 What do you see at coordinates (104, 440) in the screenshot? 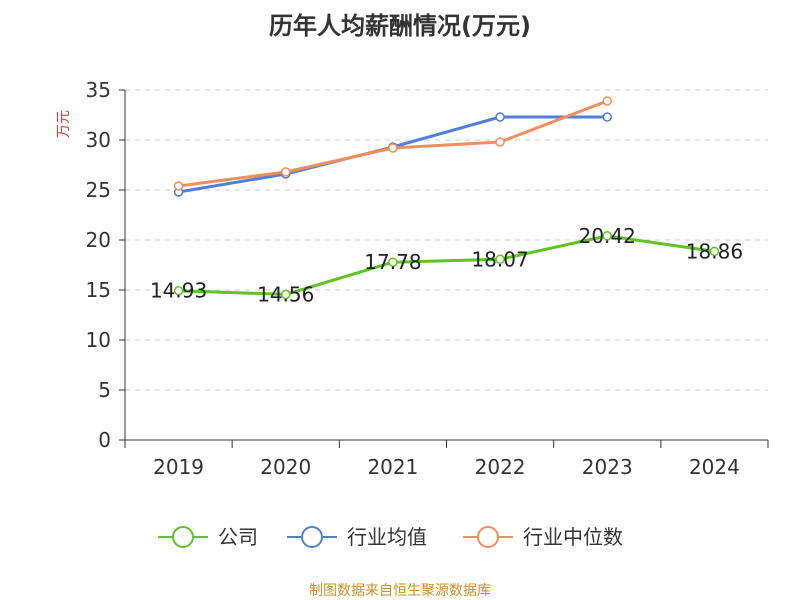
I see `y-tick-label: 0` at bounding box center [104, 440].